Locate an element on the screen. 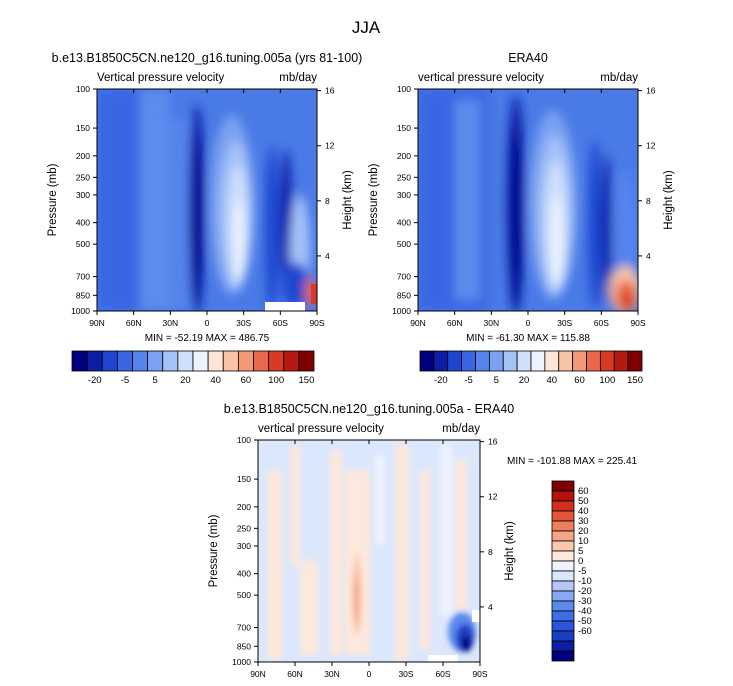  panel-era40-field is located at coordinates (528, 200).